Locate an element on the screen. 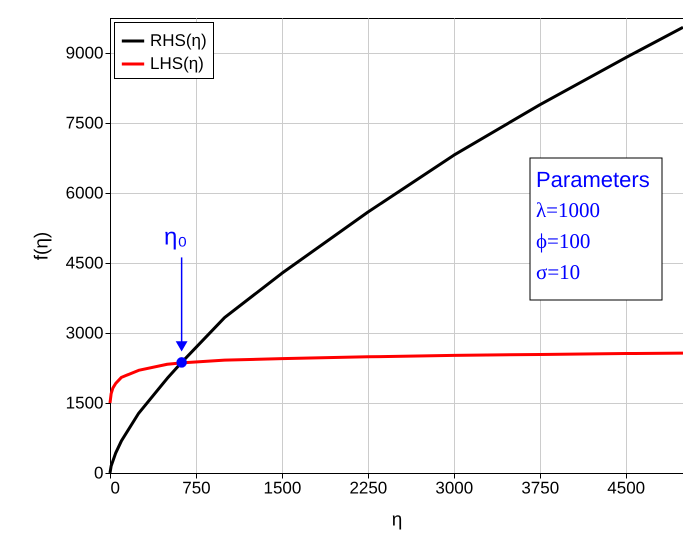 Image resolution: width=683 pixels, height=546 pixels. annotation: σ=10 is located at coordinates (558, 272).